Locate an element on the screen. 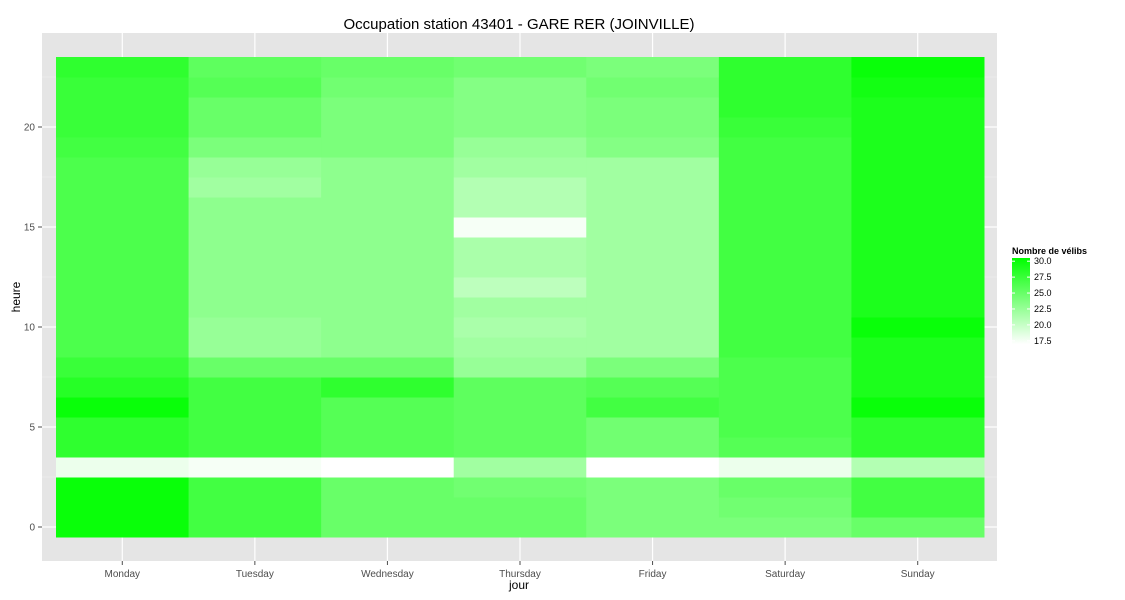 Image resolution: width=1125 pixels, height=600 pixels. legend-label: 17.5 is located at coordinates (1043, 341).